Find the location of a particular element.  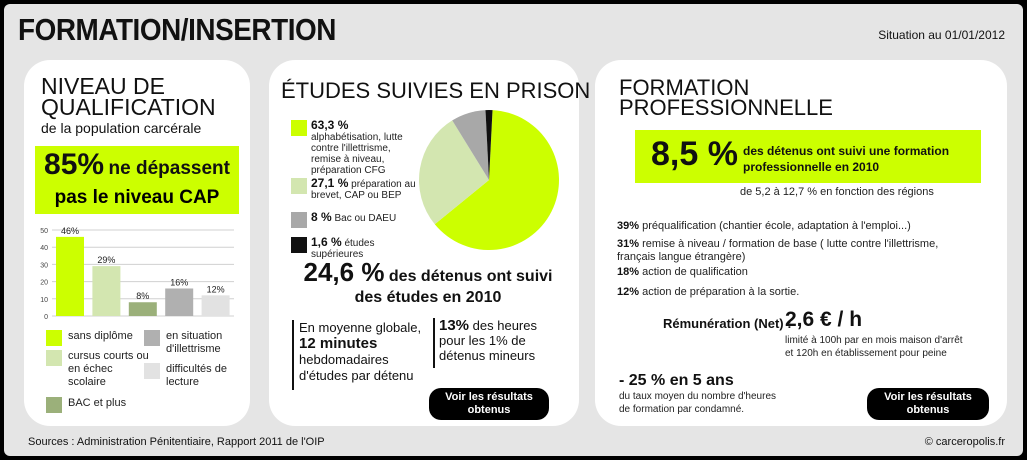

vocational-row: 18% action de qualification is located at coordinates (782, 272).